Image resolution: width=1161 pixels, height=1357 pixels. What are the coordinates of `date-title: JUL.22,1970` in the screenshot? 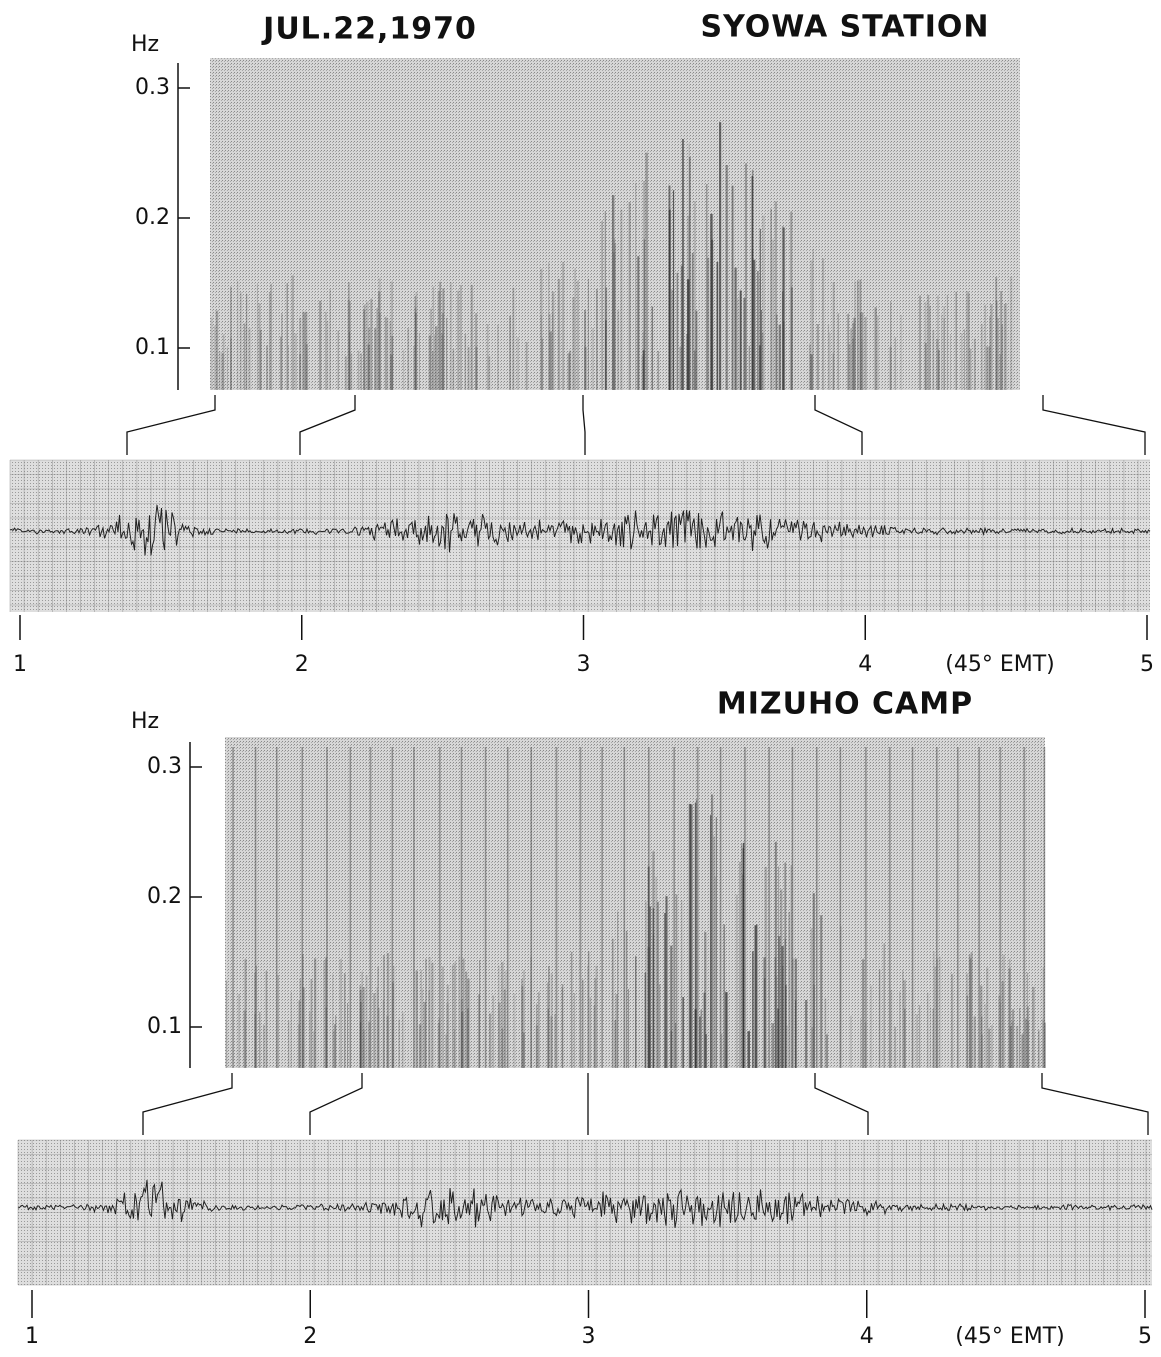 It's located at (369, 29).